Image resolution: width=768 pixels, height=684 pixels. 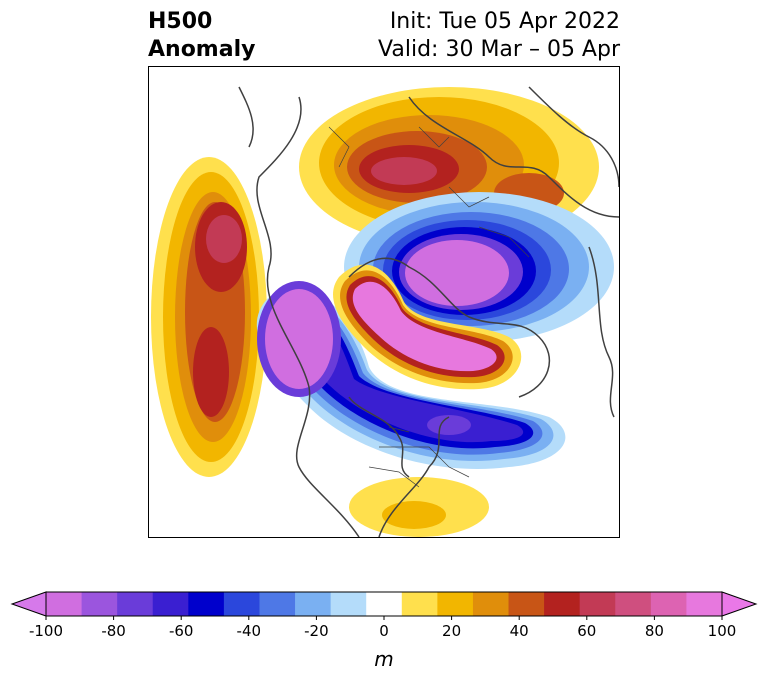 I want to click on title-variable: H500, so click(x=180, y=21).